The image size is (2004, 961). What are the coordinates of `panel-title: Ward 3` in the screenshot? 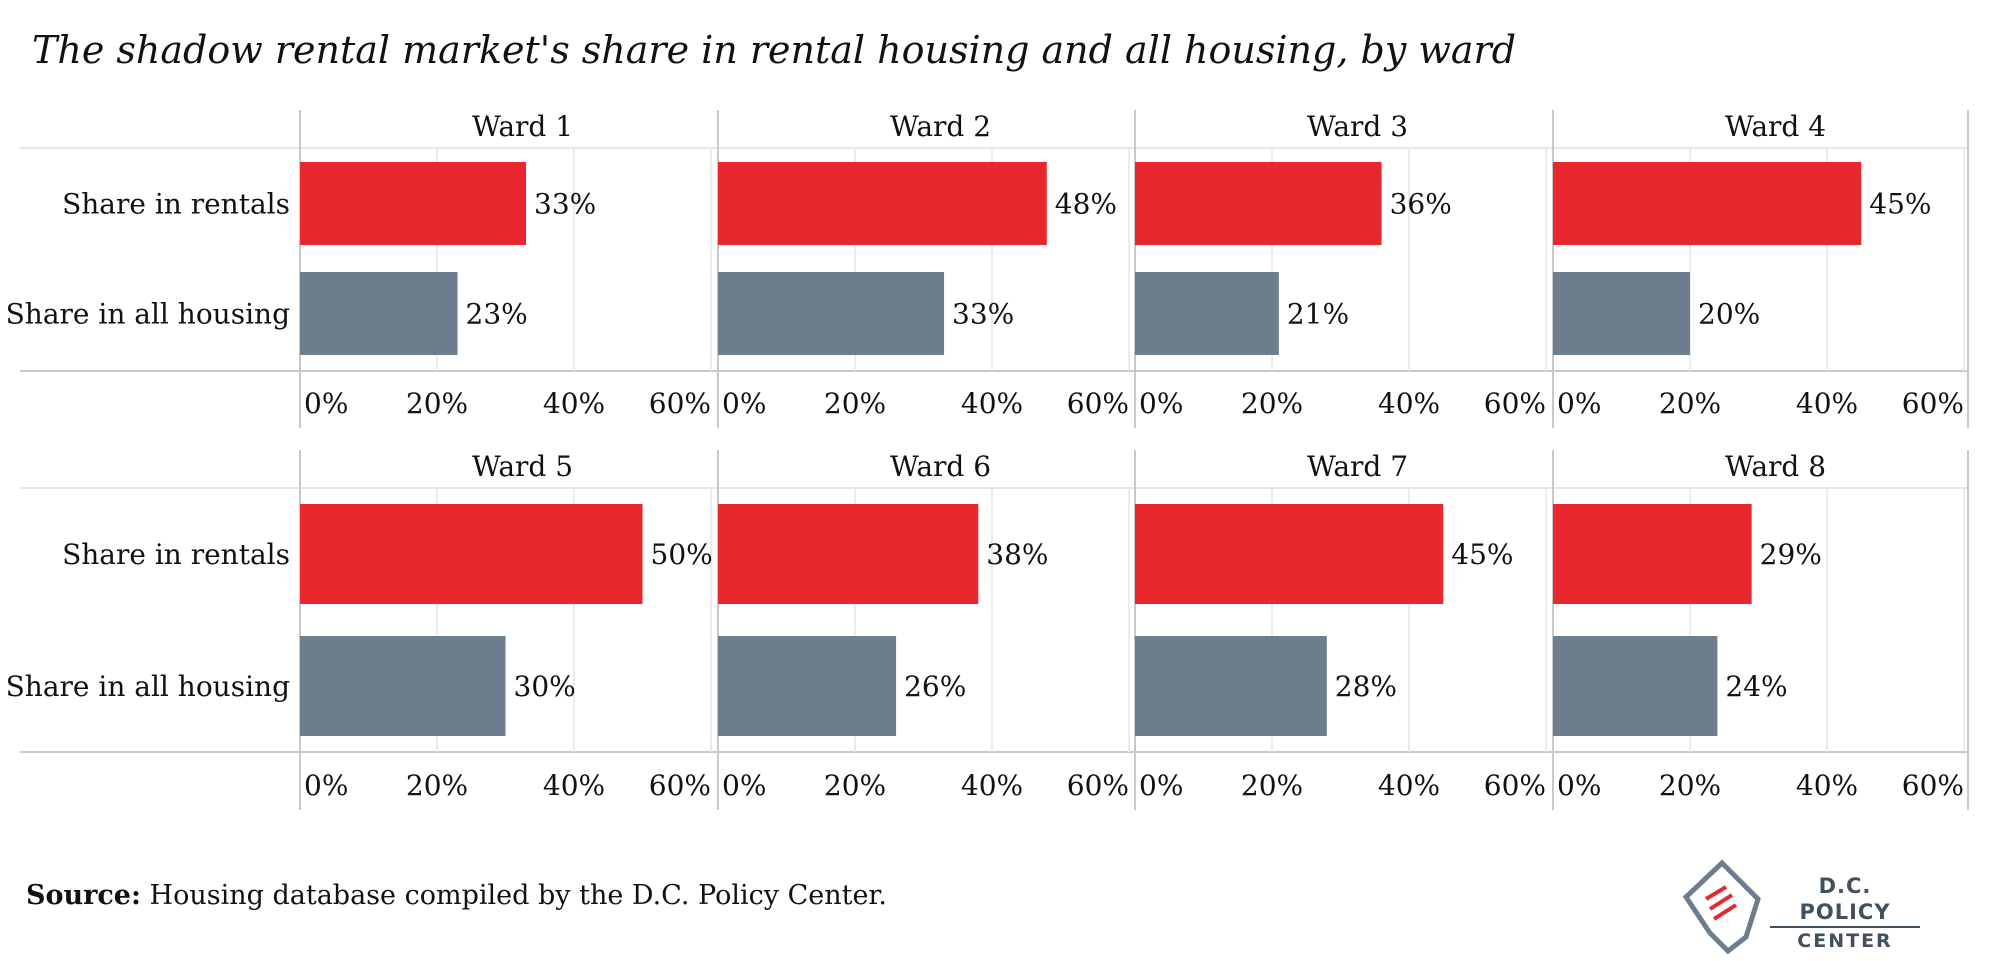 It's located at (1357, 126).